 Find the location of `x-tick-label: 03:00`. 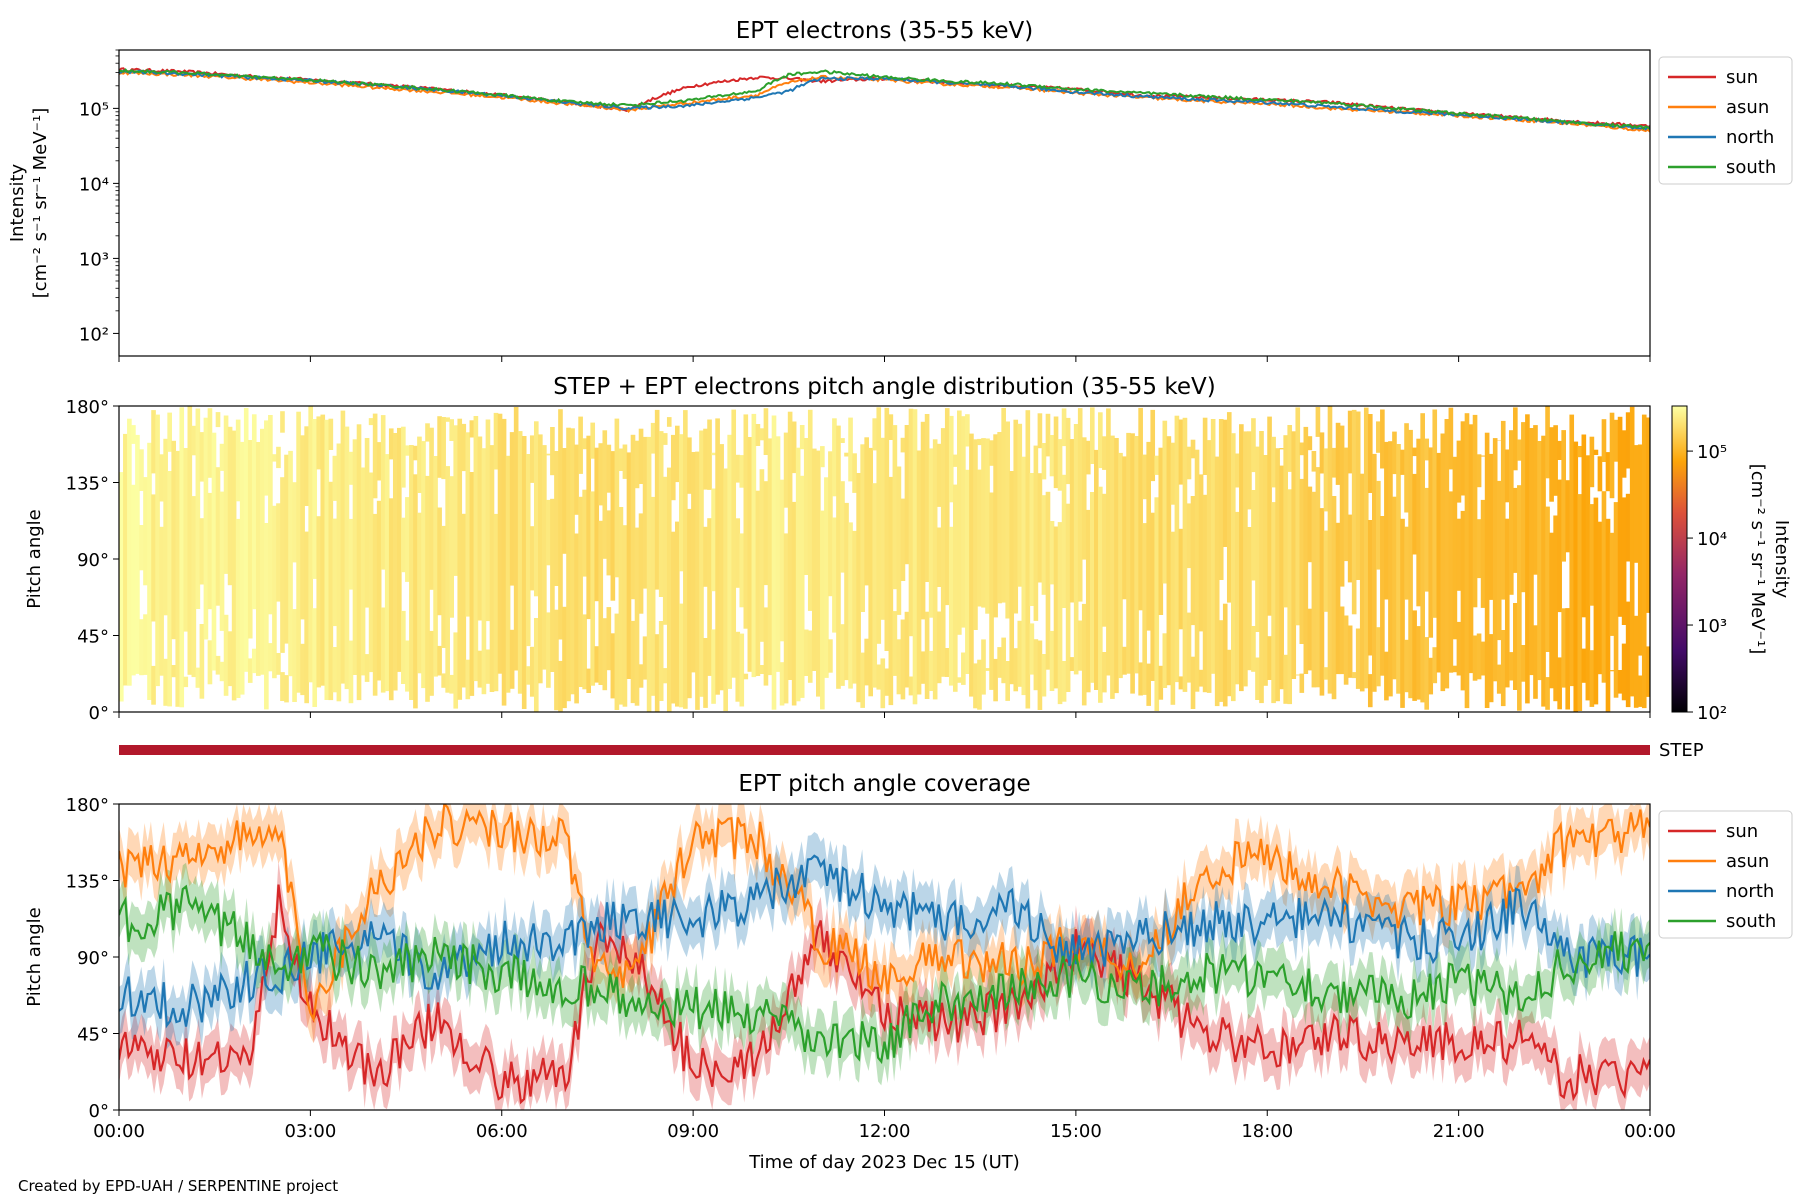

x-tick-label: 03:00 is located at coordinates (310, 1131).